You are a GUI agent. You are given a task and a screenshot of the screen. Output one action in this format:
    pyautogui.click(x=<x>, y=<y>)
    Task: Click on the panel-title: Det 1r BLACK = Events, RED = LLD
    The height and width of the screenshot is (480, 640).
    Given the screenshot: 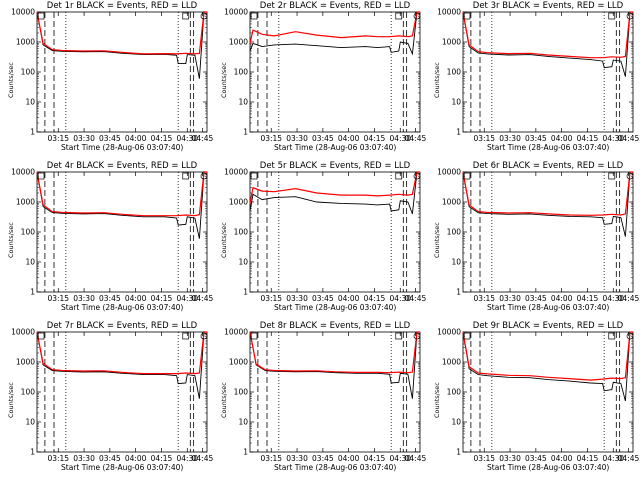 What is the action you would take?
    pyautogui.click(x=122, y=6)
    